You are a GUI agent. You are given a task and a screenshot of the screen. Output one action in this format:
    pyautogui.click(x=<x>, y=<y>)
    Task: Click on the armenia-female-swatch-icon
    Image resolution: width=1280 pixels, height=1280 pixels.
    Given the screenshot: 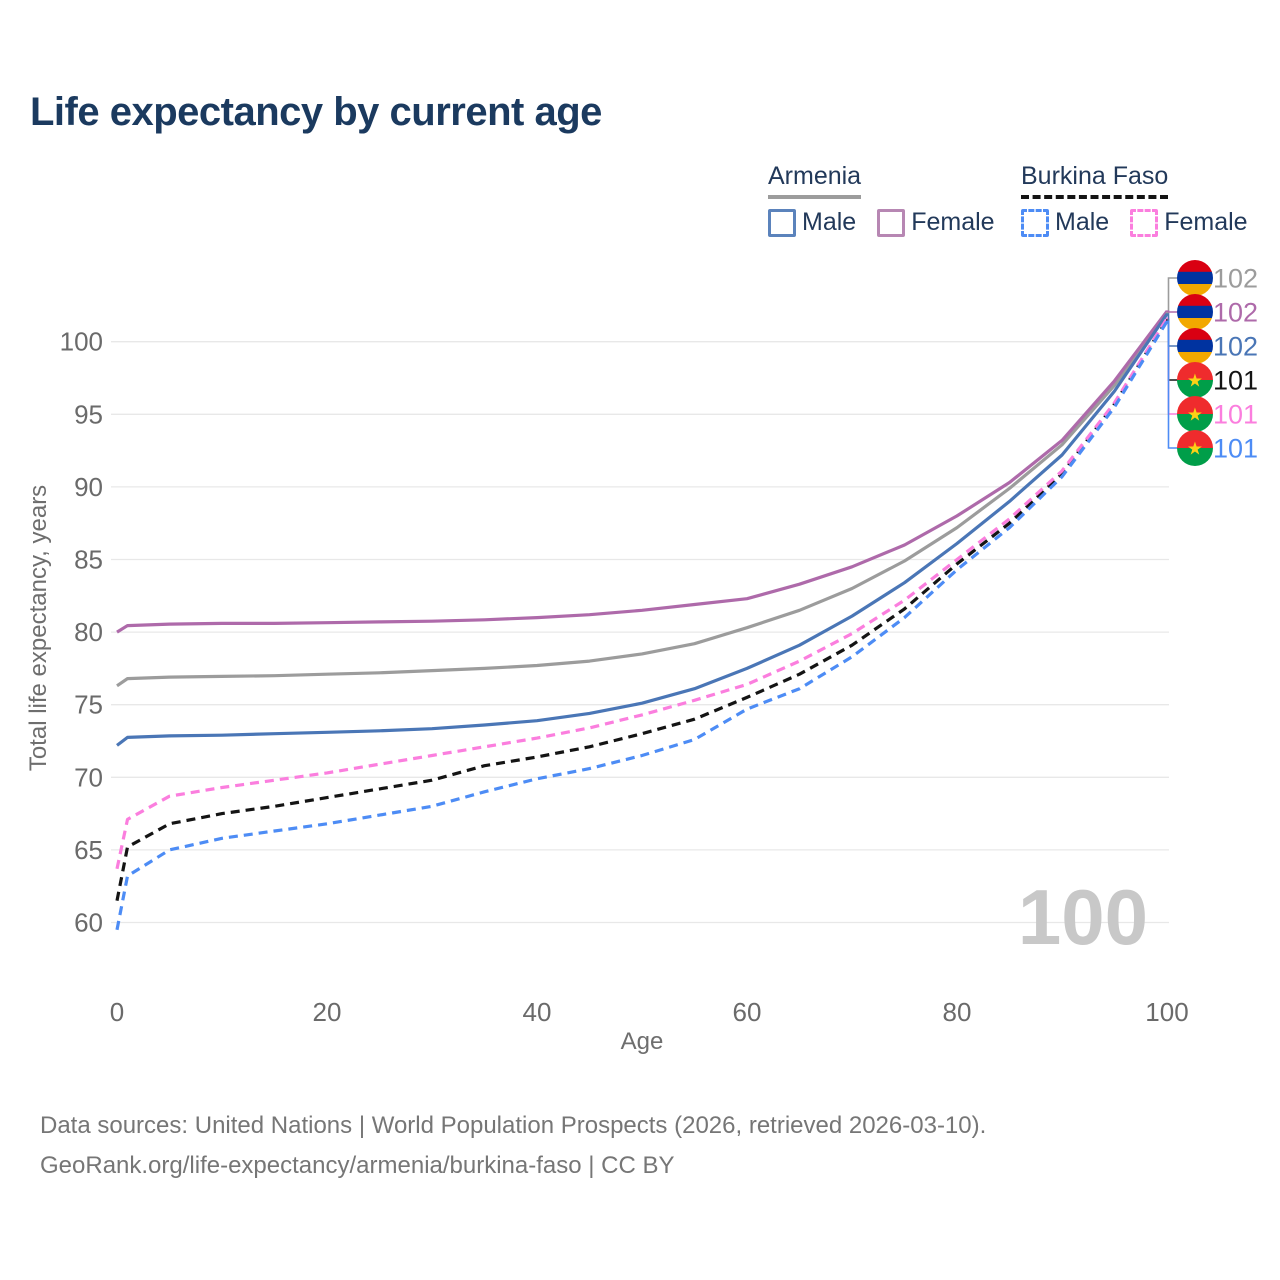 What is the action you would take?
    pyautogui.click(x=891, y=222)
    